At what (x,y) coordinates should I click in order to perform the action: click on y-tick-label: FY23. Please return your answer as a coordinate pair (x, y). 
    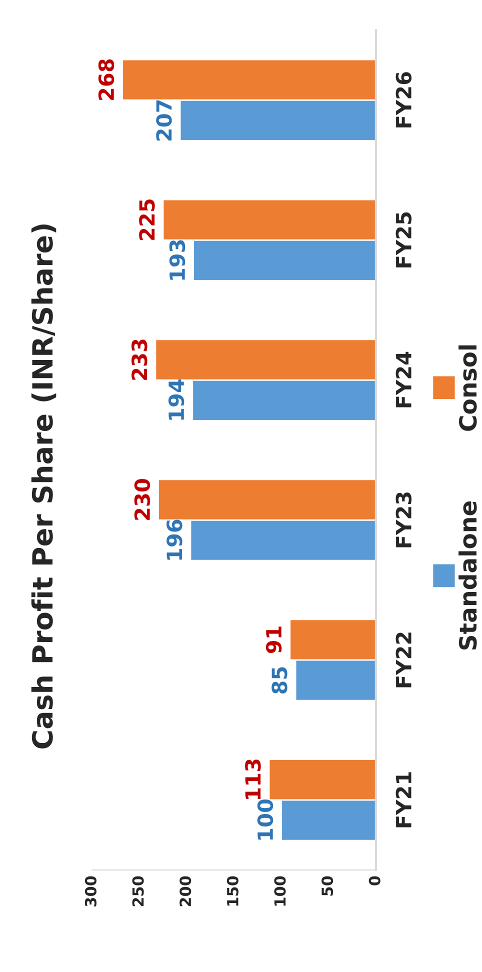
    Looking at the image, I should click on (404, 520).